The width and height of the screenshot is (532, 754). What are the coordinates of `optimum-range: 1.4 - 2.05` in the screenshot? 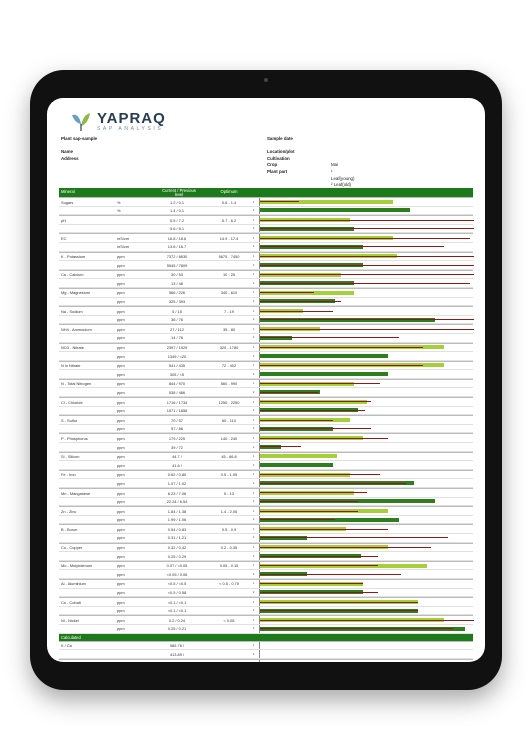 It's located at (229, 511).